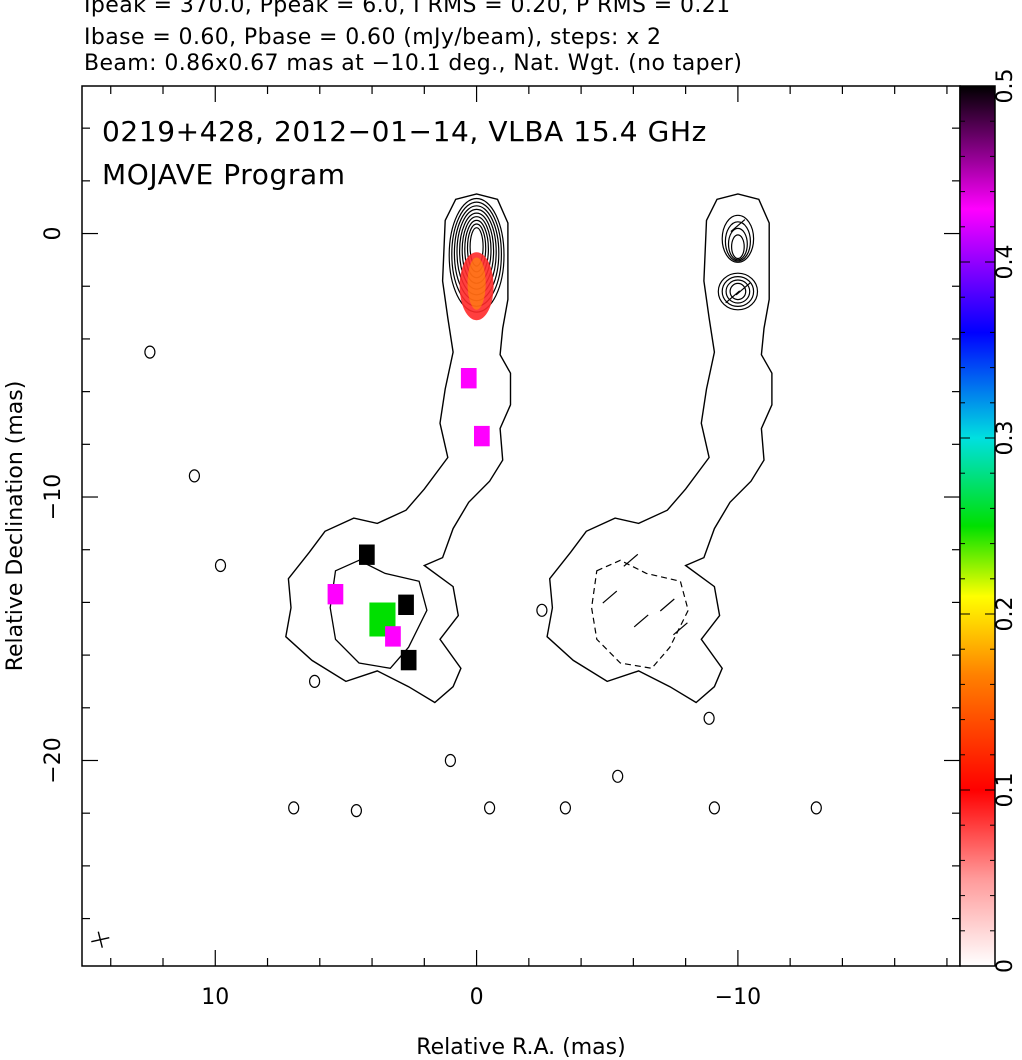 The width and height of the screenshot is (1022, 1060). What do you see at coordinates (53, 497) in the screenshot?
I see `y-tick-label: −10` at bounding box center [53, 497].